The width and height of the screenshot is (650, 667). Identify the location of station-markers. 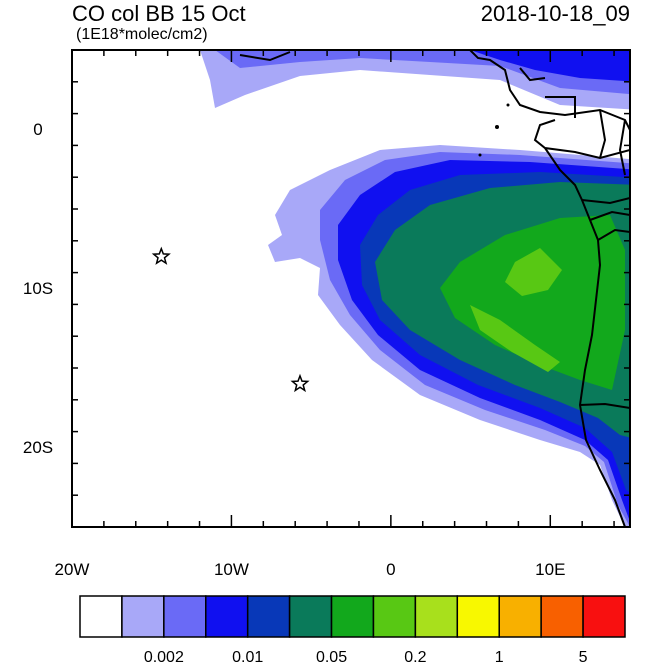
(230, 319).